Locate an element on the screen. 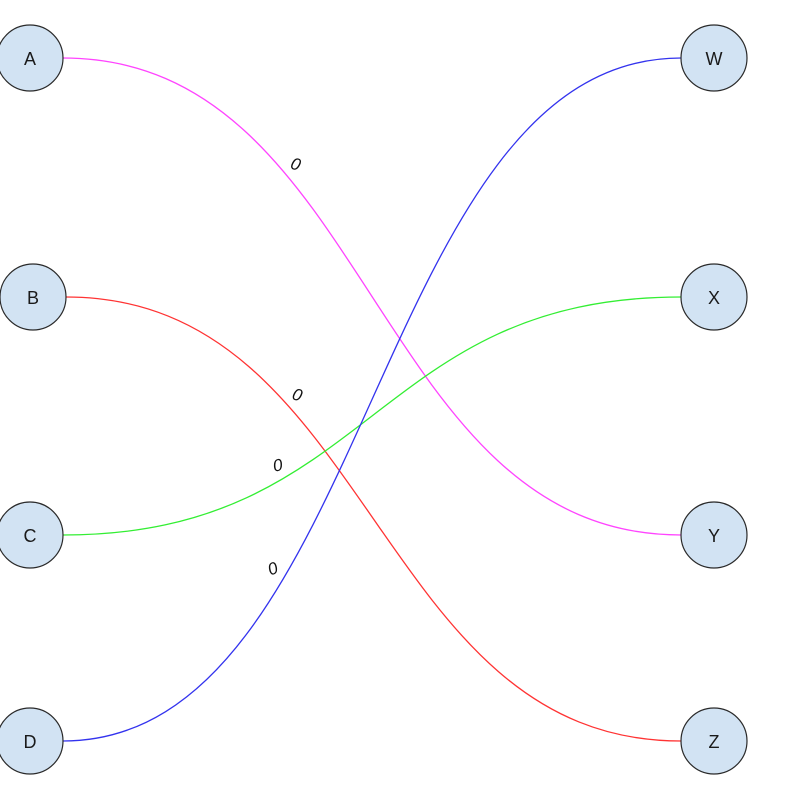  edge-label-d-w: 0 is located at coordinates (273, 568).